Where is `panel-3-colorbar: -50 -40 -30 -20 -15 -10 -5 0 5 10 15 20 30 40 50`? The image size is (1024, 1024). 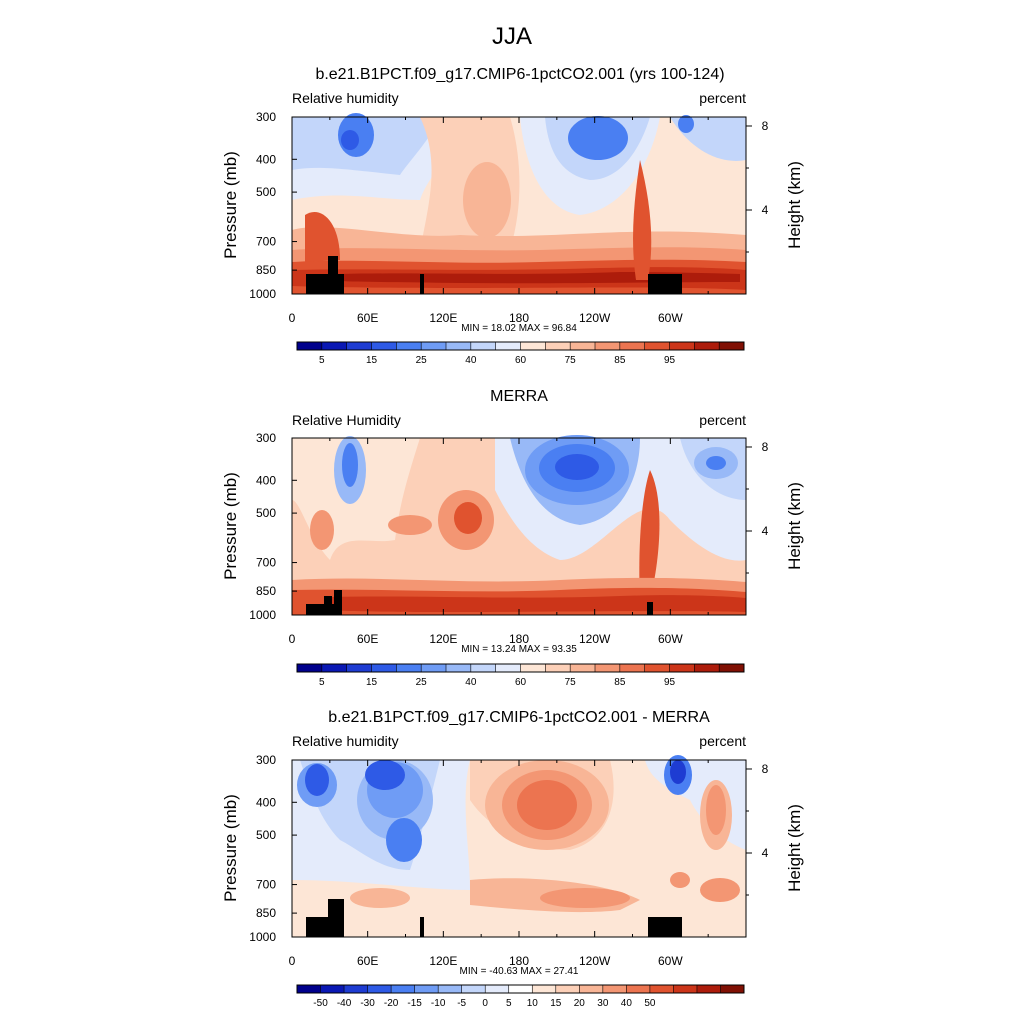
panel-3-colorbar: -50 -40 -30 -20 -15 -10 -5 0 5 10 15 20 30 40 50 is located at coordinates (520, 996).